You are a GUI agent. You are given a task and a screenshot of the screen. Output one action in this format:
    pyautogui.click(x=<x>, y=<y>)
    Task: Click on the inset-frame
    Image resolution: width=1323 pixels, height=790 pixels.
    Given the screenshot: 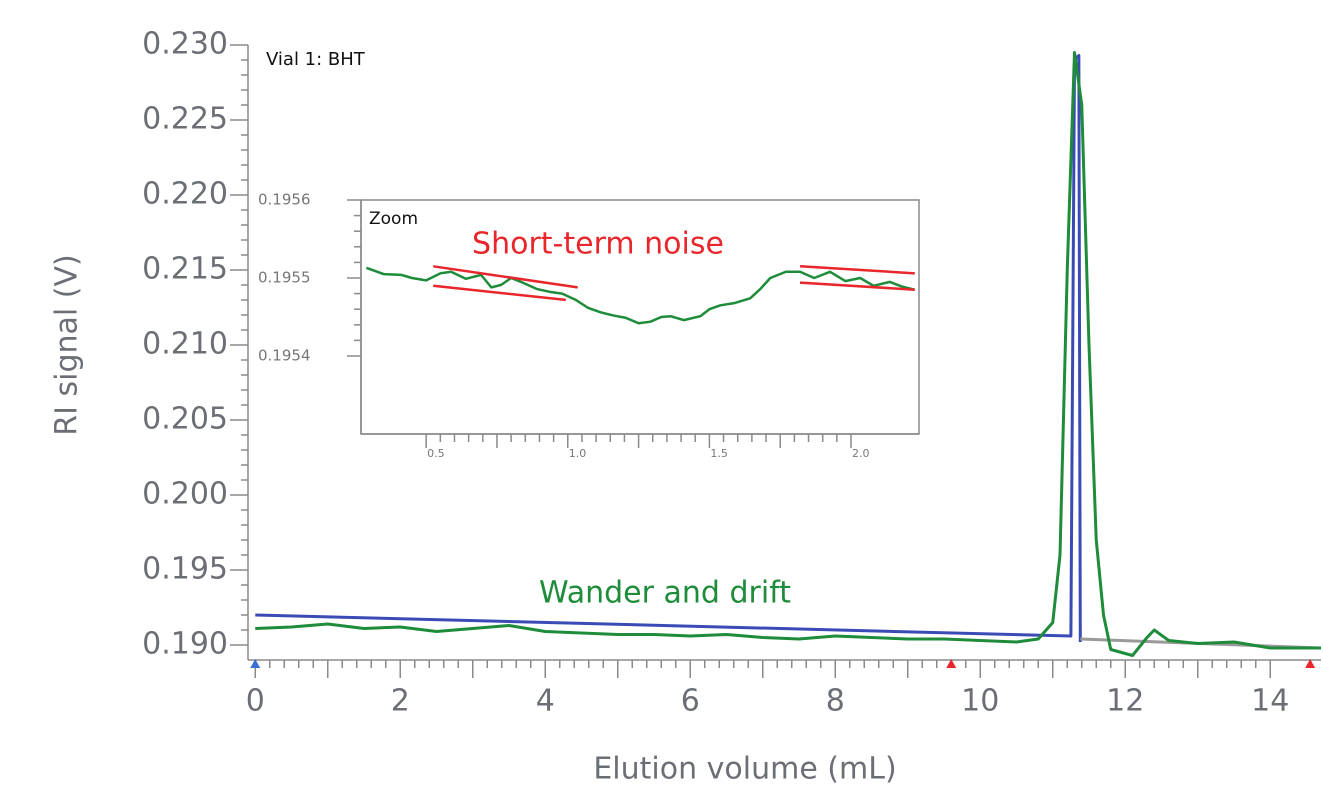 What is the action you would take?
    pyautogui.click(x=640, y=317)
    